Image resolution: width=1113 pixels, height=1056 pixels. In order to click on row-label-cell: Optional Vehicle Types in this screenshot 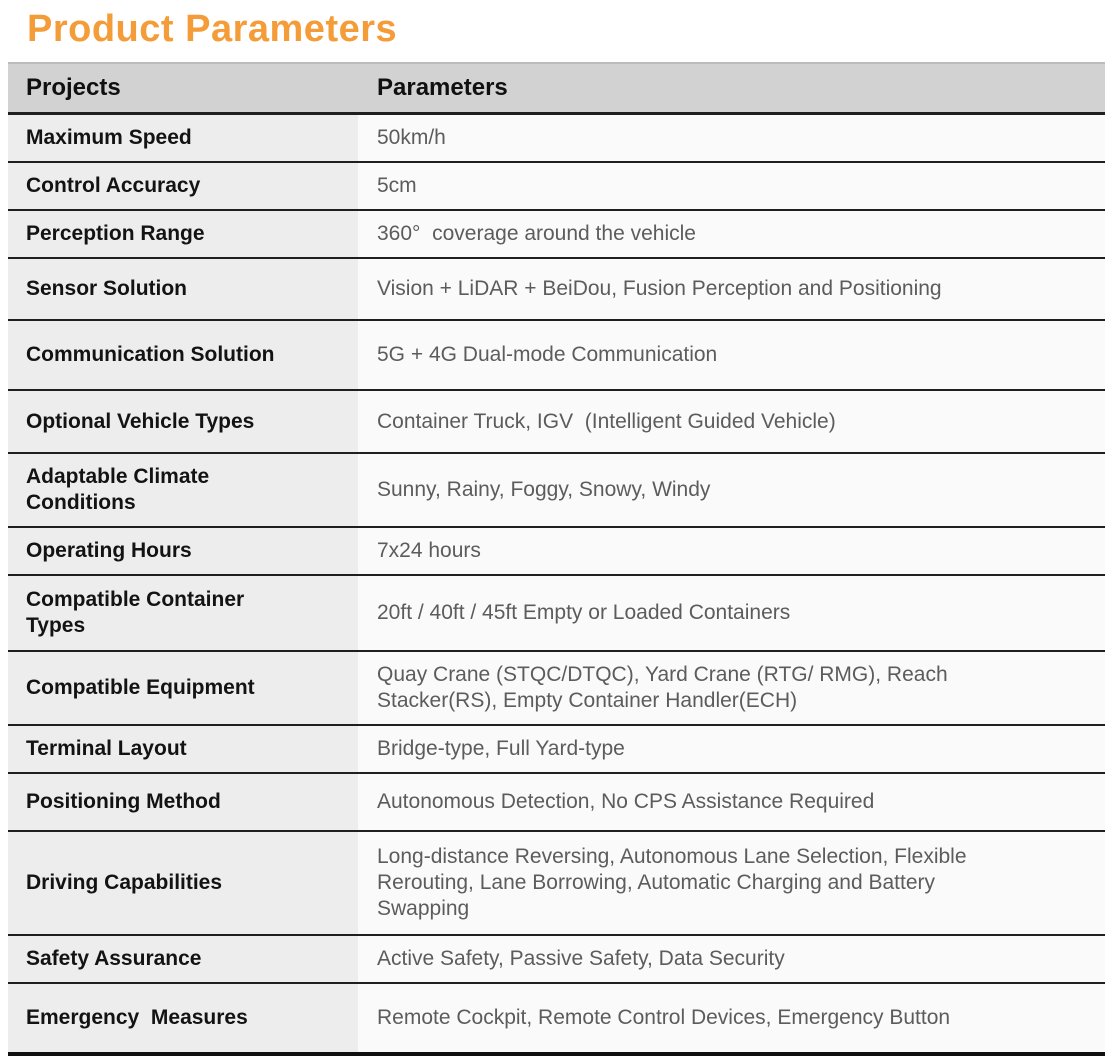, I will do `click(183, 421)`.